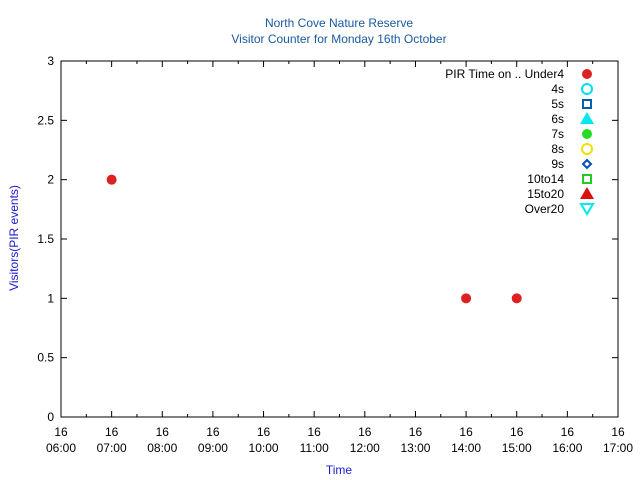  What do you see at coordinates (557, 149) in the screenshot?
I see `legend-label: 8s` at bounding box center [557, 149].